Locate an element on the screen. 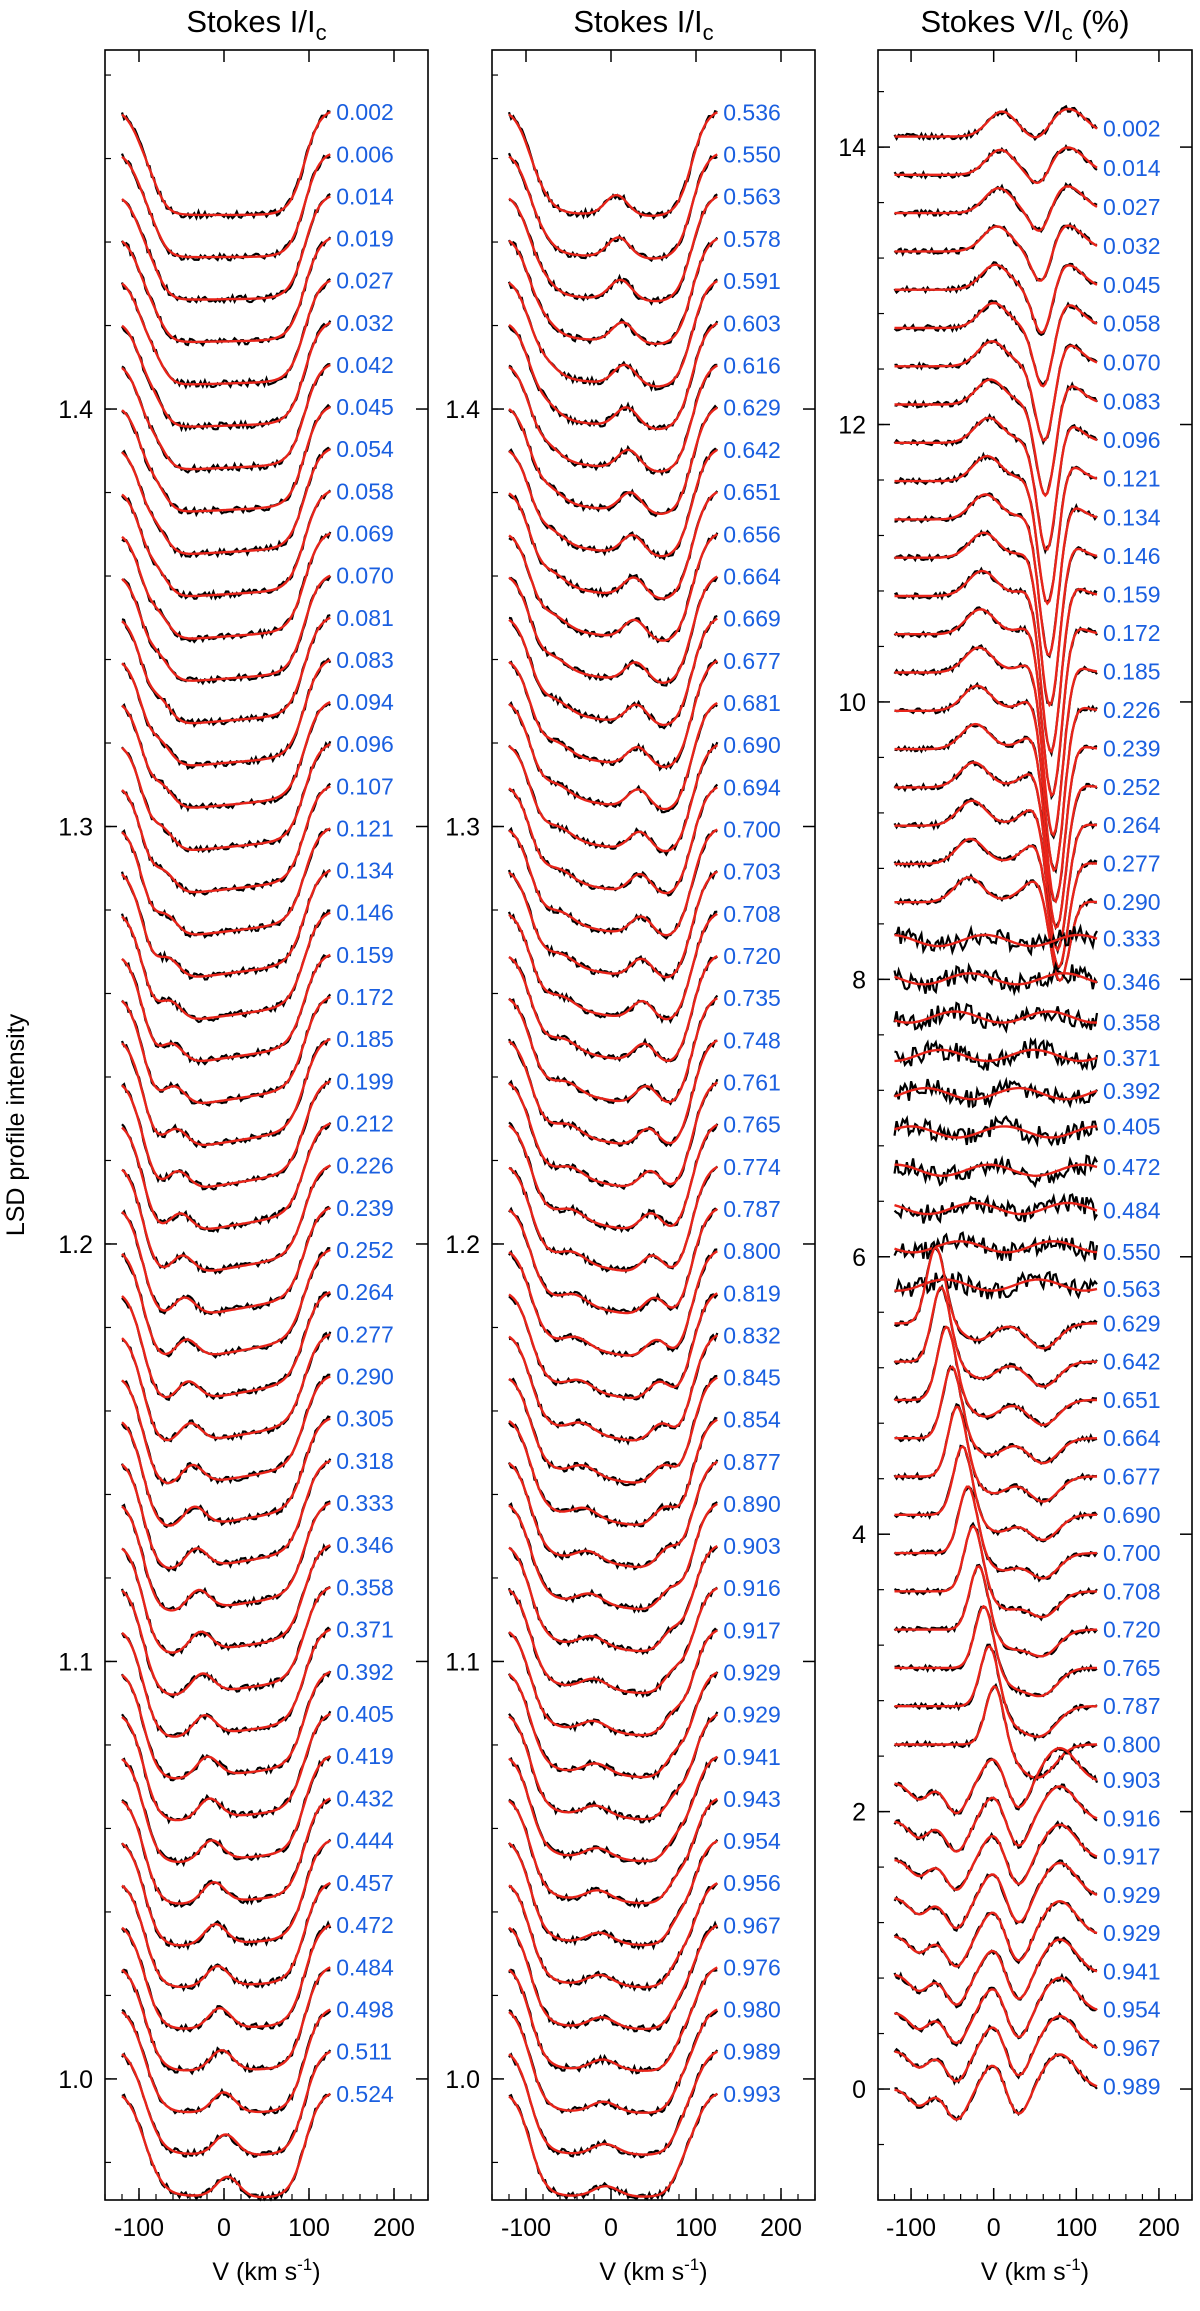 The height and width of the screenshot is (2311, 1200). phase-label: 0.748 is located at coordinates (752, 1040).